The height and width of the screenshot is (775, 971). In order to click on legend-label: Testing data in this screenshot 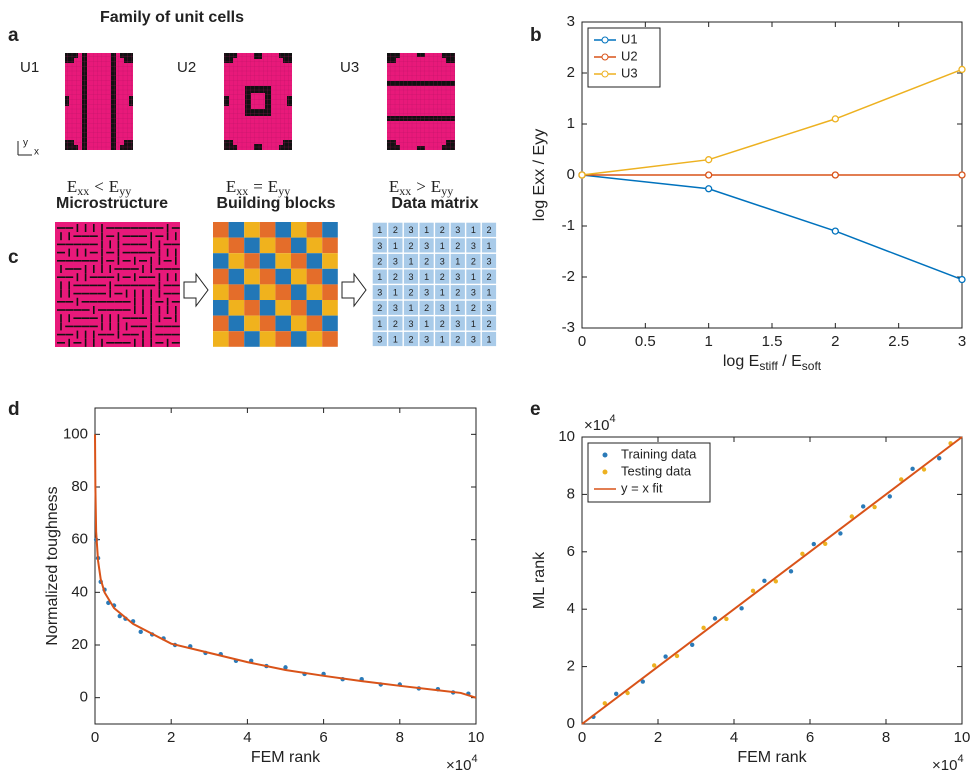, I will do `click(656, 470)`.